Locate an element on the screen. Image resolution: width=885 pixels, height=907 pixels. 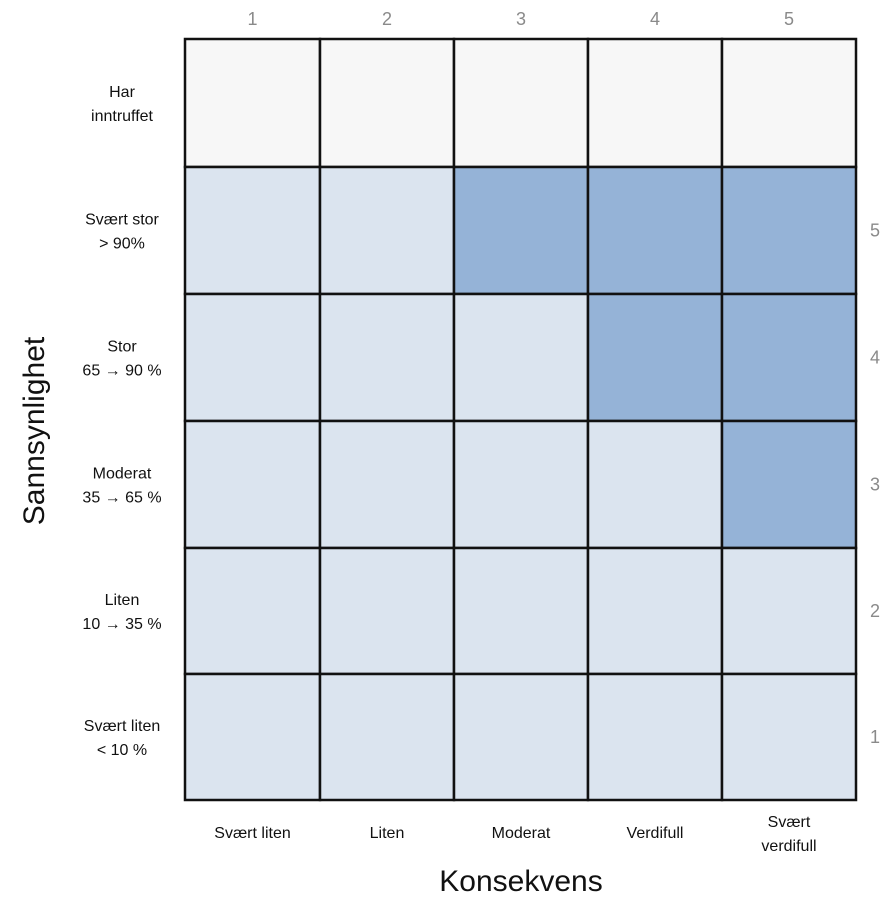
column-numbers: 1 2 3 4 5 is located at coordinates (520, 19).